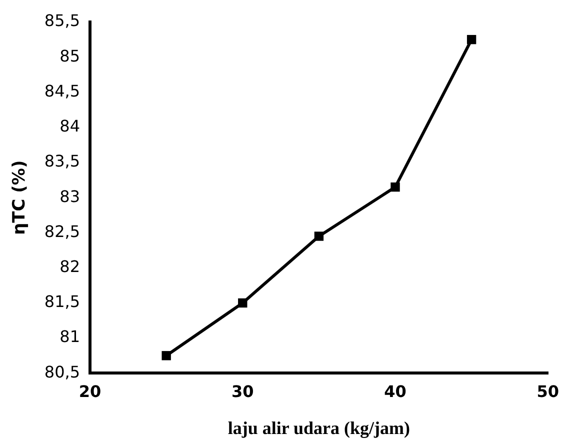 The height and width of the screenshot is (448, 569). What do you see at coordinates (62, 302) in the screenshot?
I see `y-tick-label: 81,5` at bounding box center [62, 302].